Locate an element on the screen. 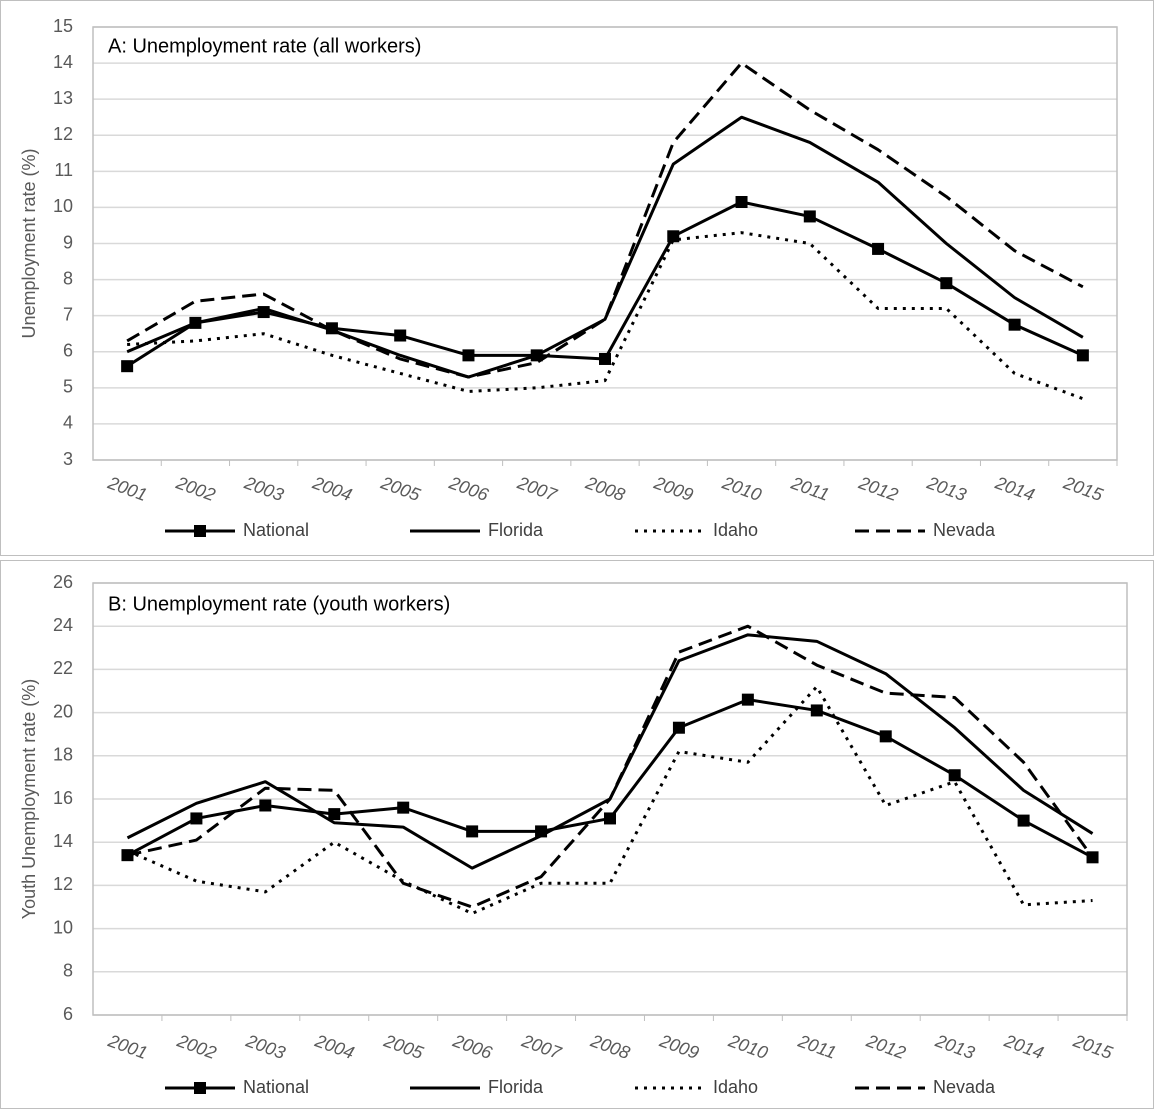 The height and width of the screenshot is (1109, 1154). y-tick-label: 16 is located at coordinates (63, 798).